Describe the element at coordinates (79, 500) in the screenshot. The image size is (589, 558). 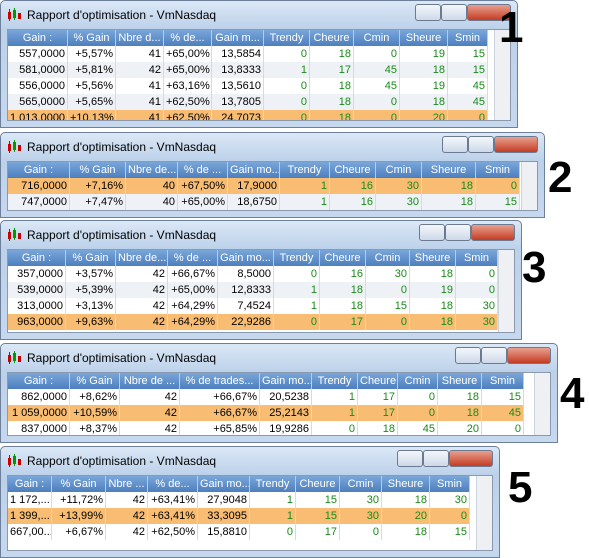
I see `cell: +11,72%` at that location.